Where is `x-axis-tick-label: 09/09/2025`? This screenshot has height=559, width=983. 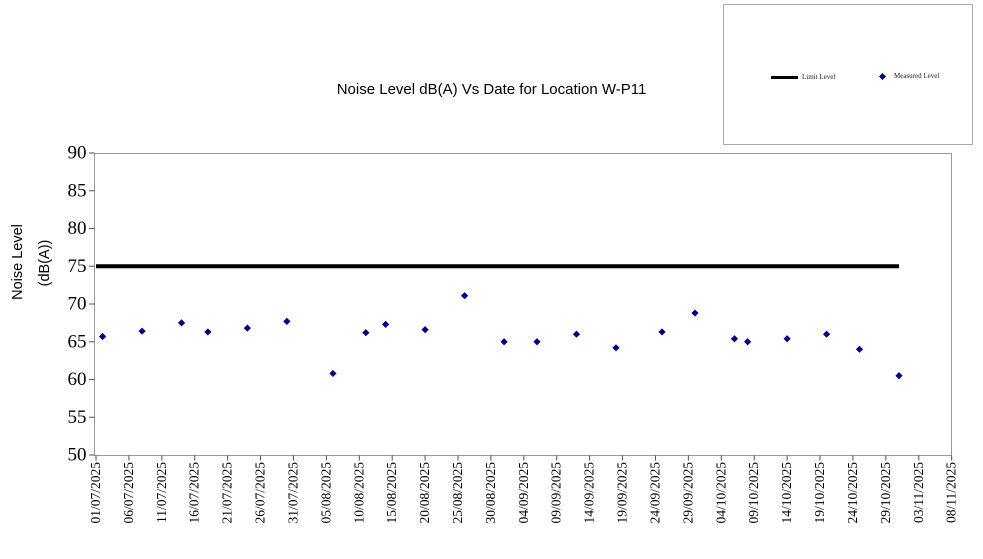 x-axis-tick-label: 09/09/2025 is located at coordinates (556, 493).